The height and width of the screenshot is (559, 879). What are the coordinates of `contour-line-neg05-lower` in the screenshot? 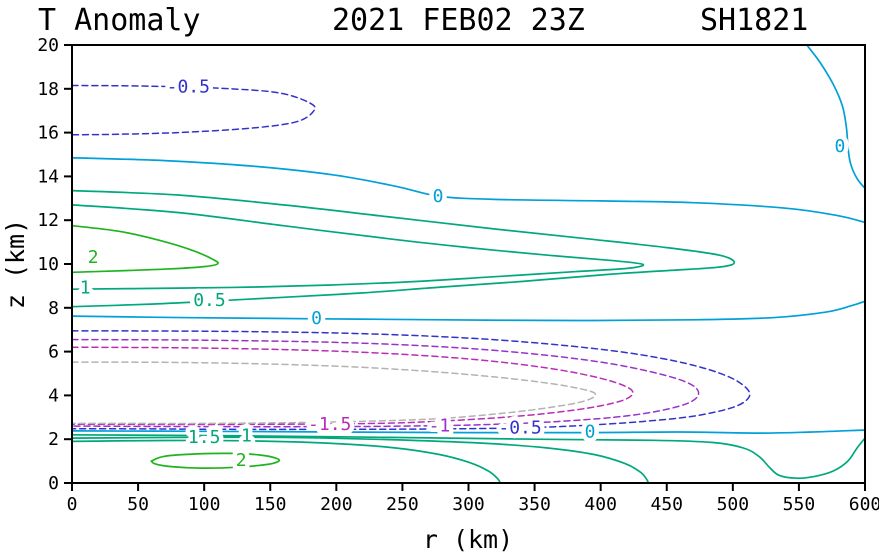 It's located at (411, 380).